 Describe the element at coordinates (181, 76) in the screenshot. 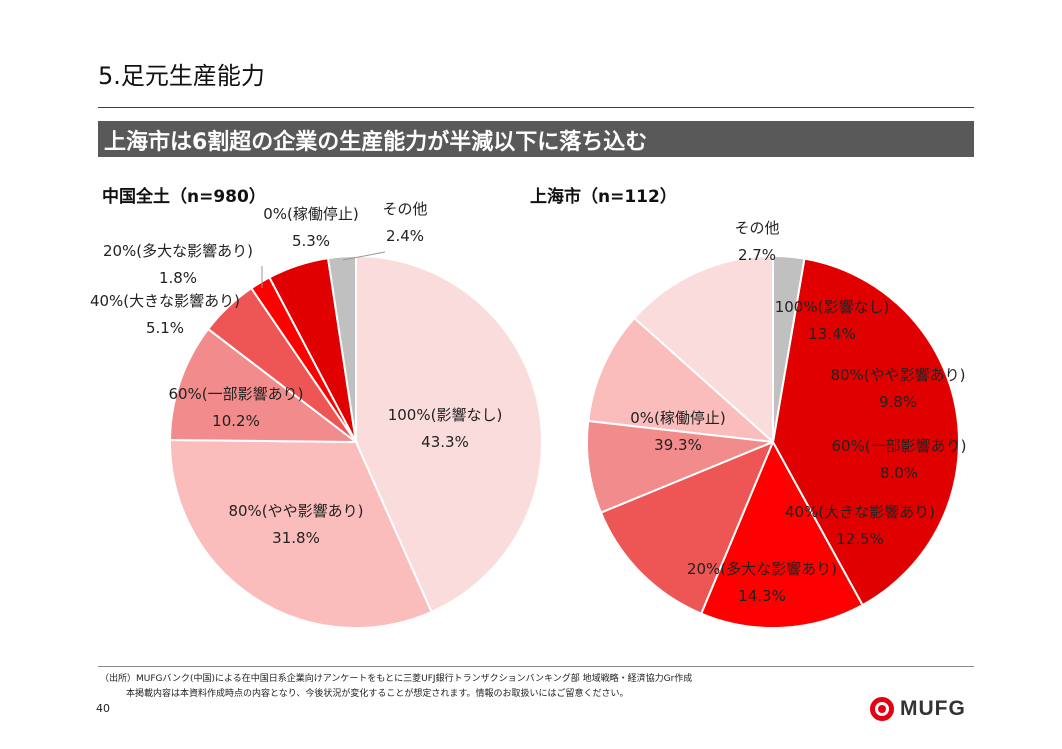

I see `page-title: 5.足元生産能力` at that location.